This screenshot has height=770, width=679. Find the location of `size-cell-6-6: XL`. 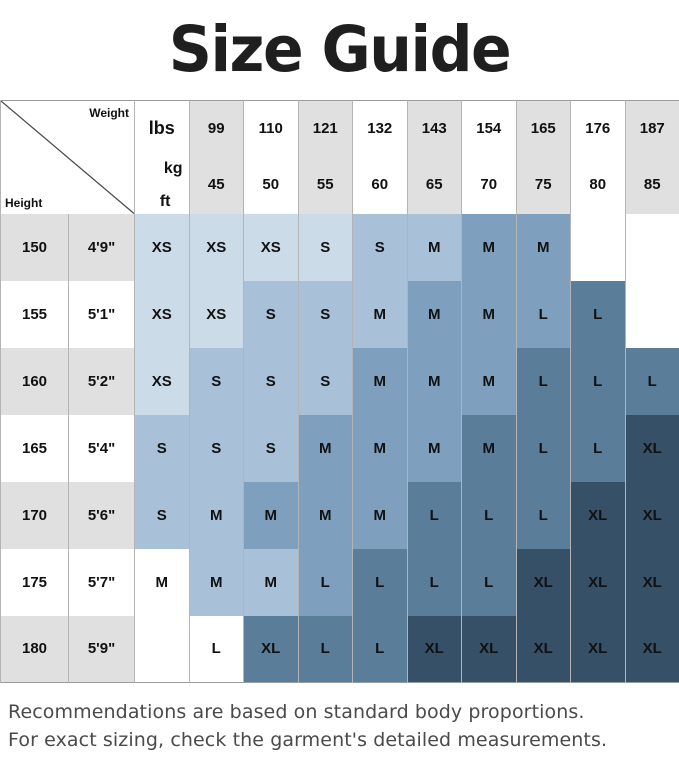

size-cell-6-6: XL is located at coordinates (489, 649).